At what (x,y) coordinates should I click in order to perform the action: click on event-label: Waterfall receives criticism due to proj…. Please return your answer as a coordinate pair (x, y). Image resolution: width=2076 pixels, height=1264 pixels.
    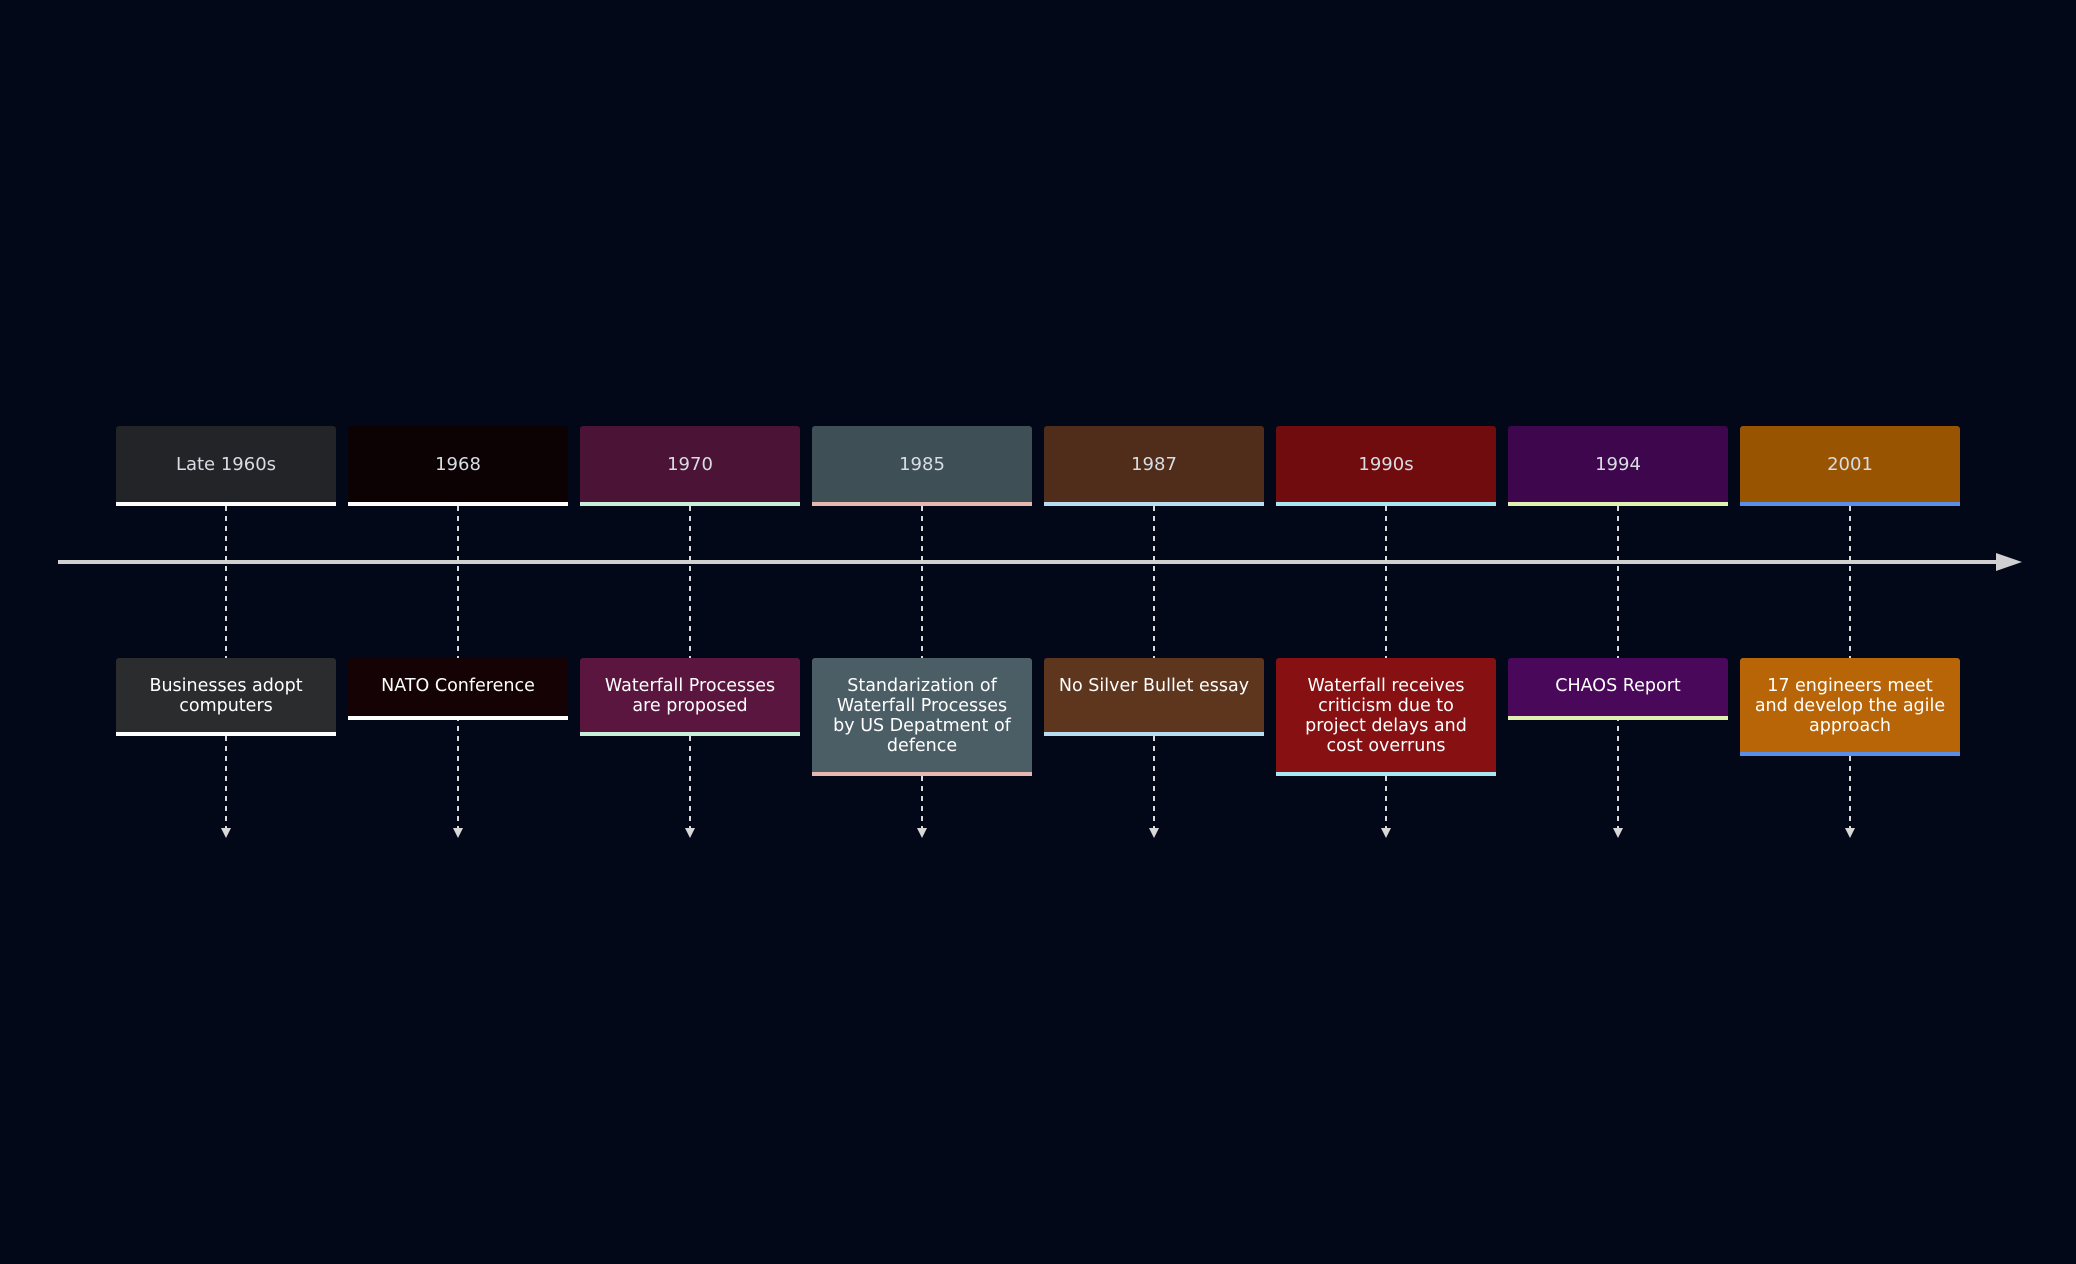
    Looking at the image, I should click on (1386, 716).